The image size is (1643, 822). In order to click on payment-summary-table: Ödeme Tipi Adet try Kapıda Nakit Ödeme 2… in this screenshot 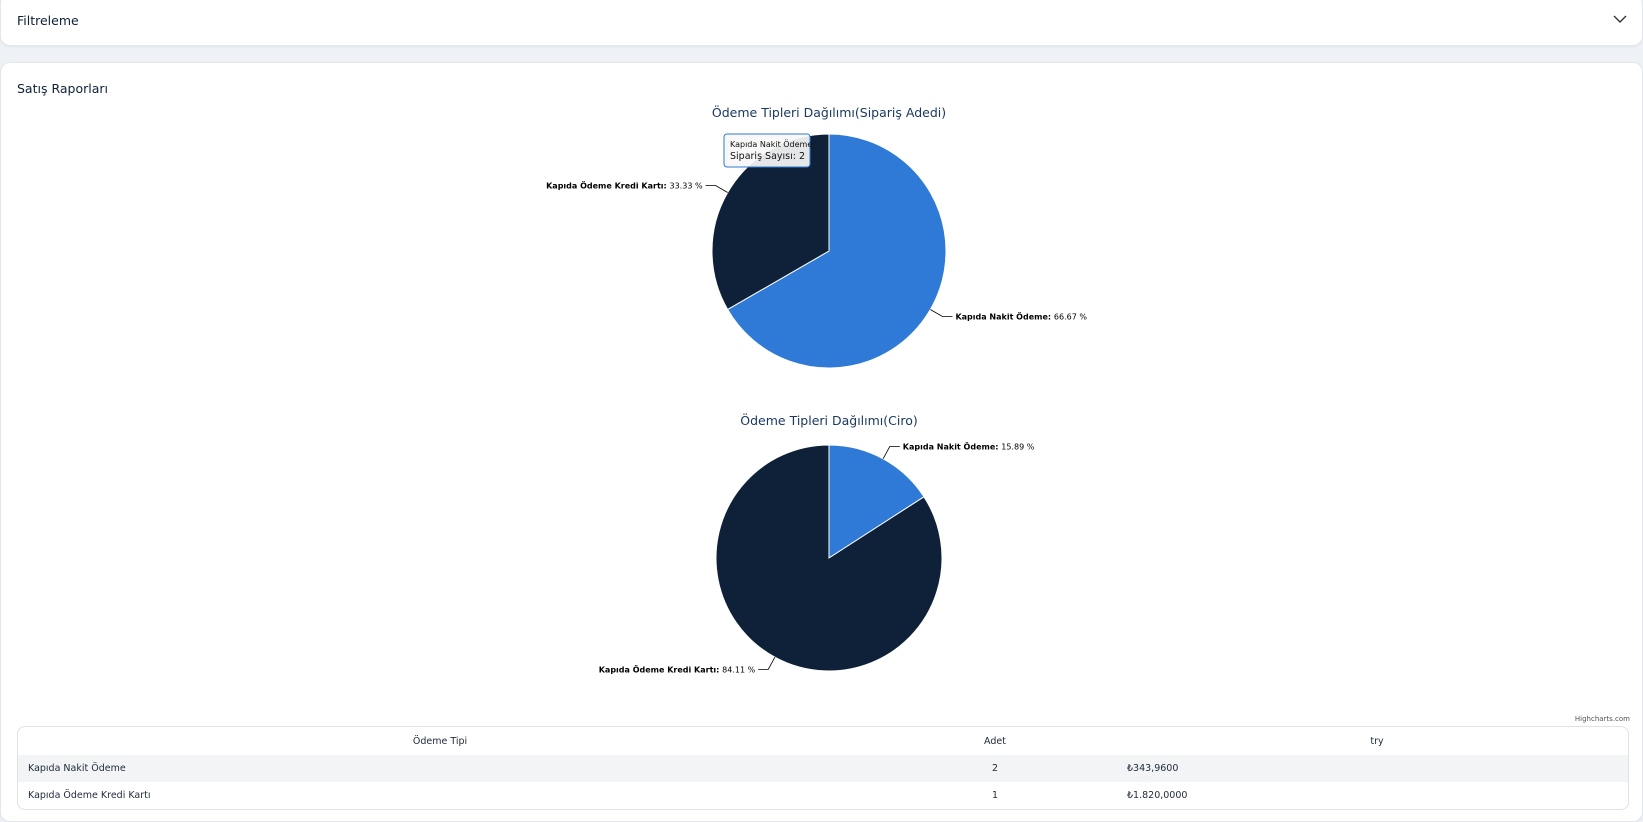, I will do `click(823, 768)`.